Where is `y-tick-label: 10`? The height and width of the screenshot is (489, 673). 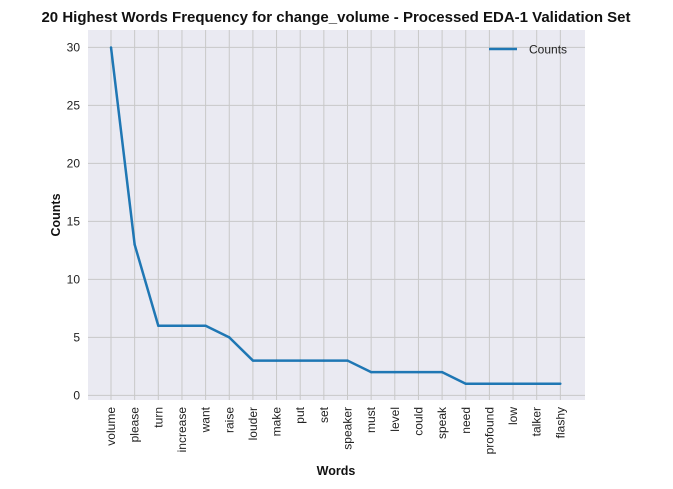
y-tick-label: 10 is located at coordinates (74, 279).